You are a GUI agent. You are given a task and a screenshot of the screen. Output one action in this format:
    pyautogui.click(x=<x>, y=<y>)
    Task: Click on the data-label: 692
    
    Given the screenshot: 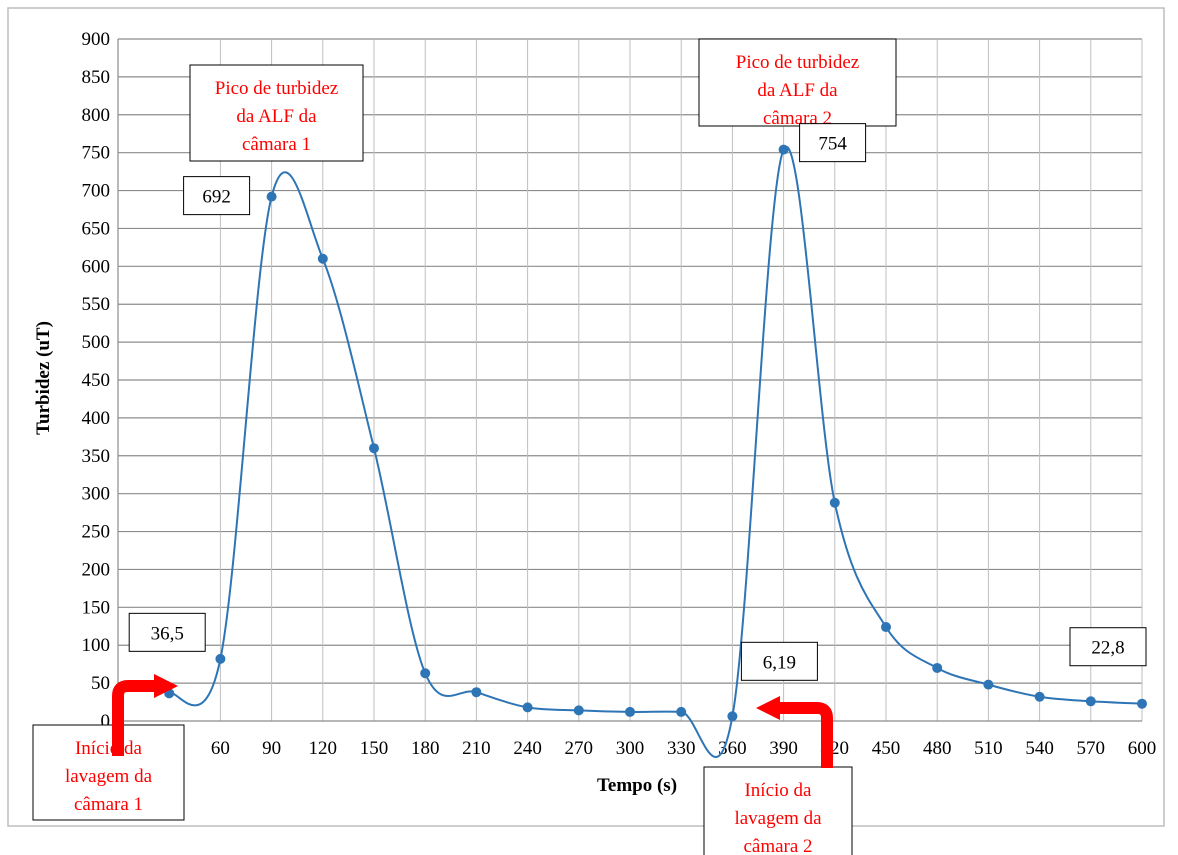 What is the action you would take?
    pyautogui.click(x=216, y=197)
    